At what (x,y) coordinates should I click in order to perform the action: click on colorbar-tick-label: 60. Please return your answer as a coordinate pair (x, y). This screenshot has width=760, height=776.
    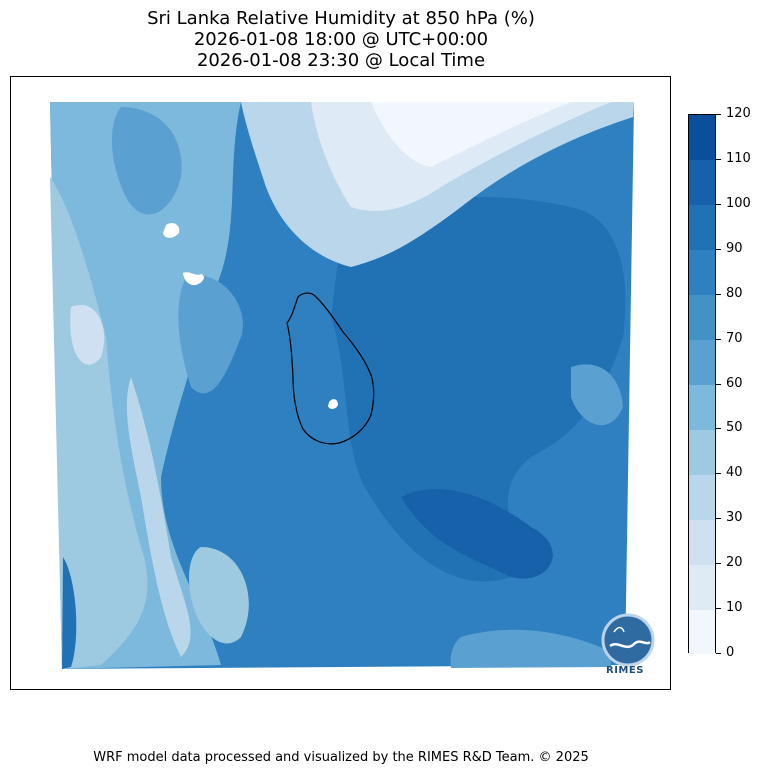
    Looking at the image, I should click on (734, 383).